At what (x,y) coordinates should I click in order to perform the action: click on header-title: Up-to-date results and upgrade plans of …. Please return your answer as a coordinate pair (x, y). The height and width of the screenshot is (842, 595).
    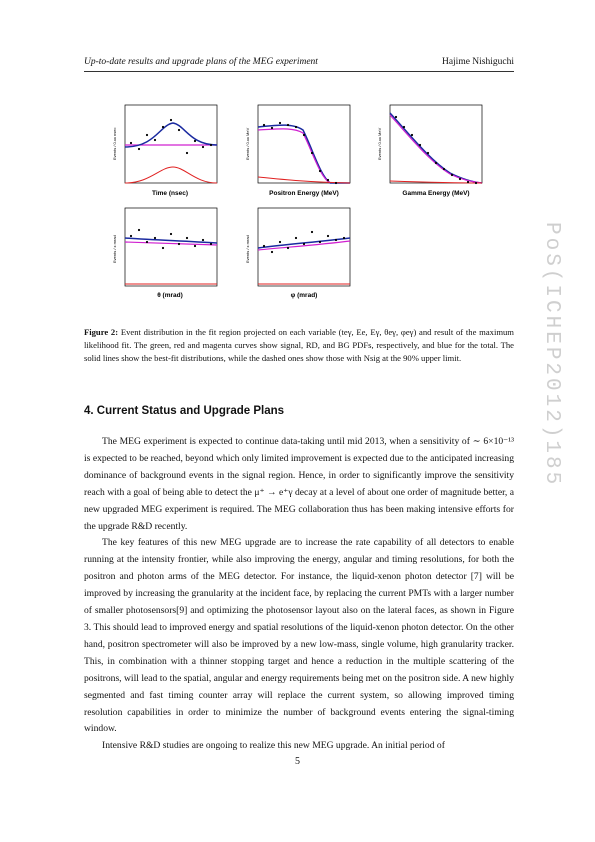
    Looking at the image, I should click on (201, 62).